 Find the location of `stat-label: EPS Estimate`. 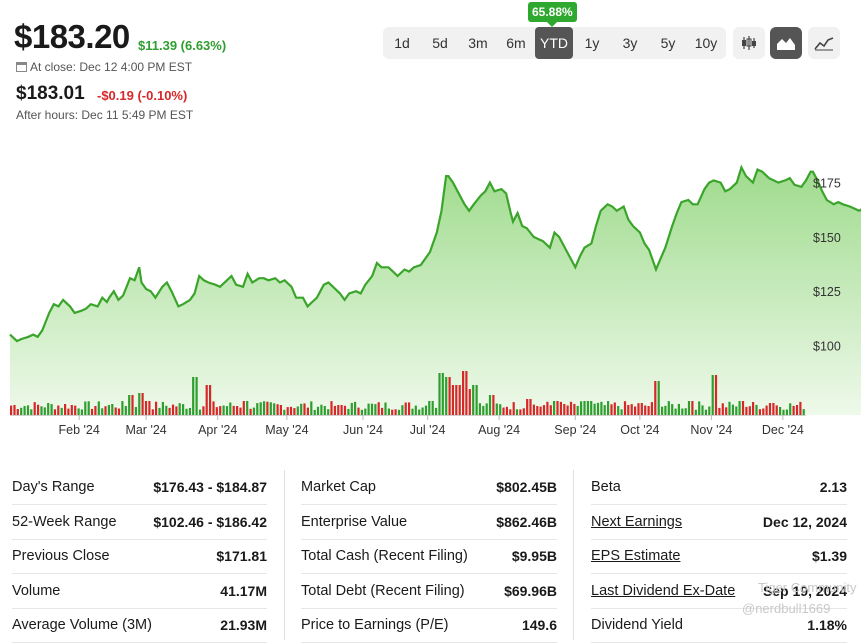

stat-label: EPS Estimate is located at coordinates (636, 556).